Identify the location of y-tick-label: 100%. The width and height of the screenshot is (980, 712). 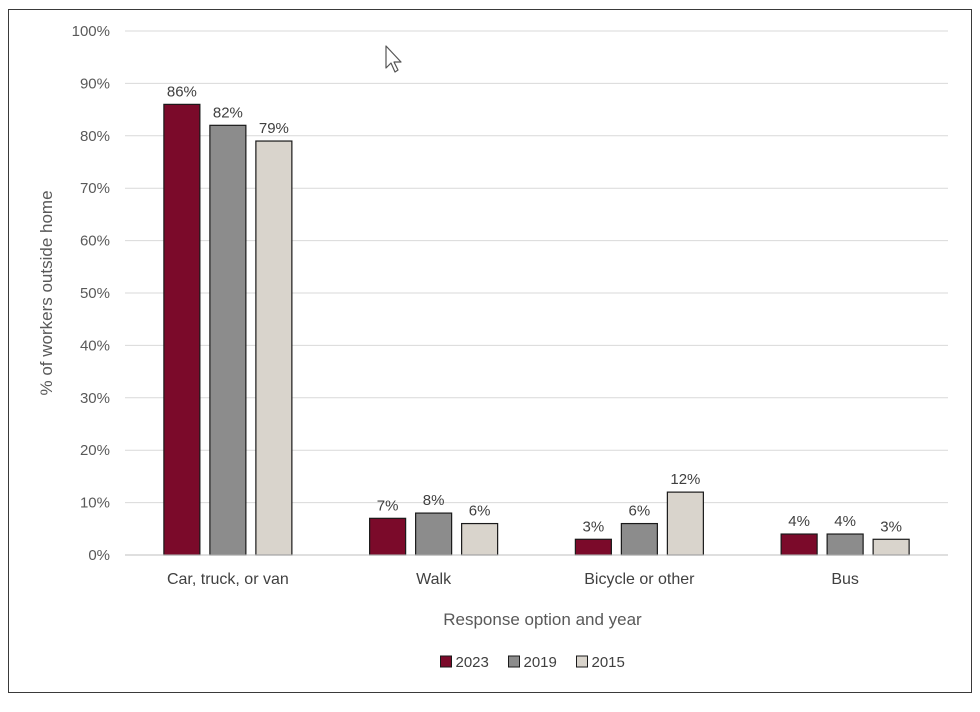
(91, 31).